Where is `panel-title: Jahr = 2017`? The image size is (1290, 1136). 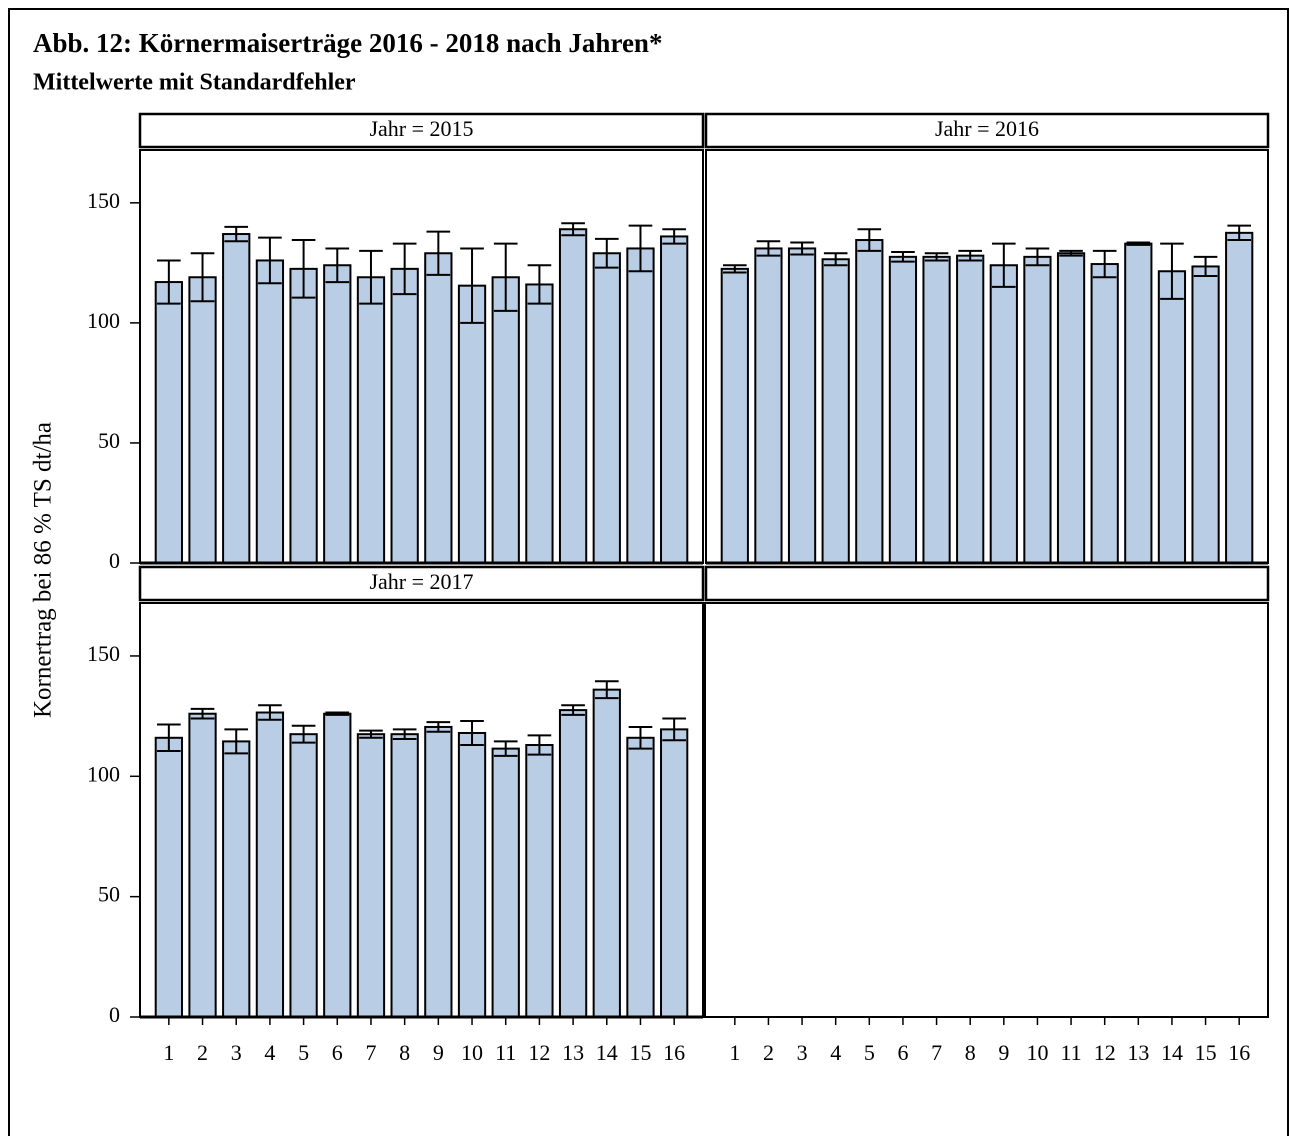
panel-title: Jahr = 2017 is located at coordinates (421, 581).